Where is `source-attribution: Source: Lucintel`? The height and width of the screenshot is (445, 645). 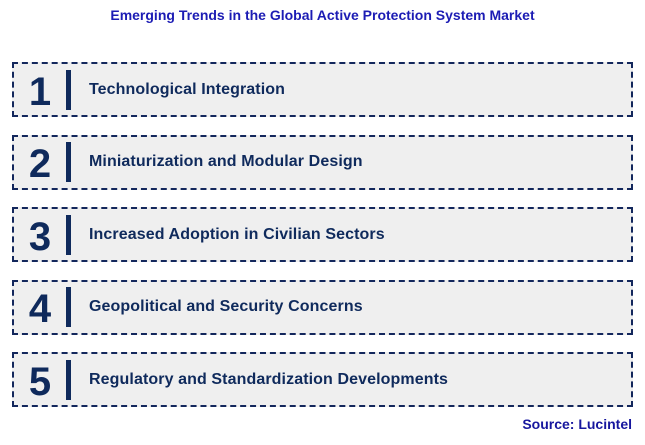
source-attribution: Source: Lucintel is located at coordinates (577, 424).